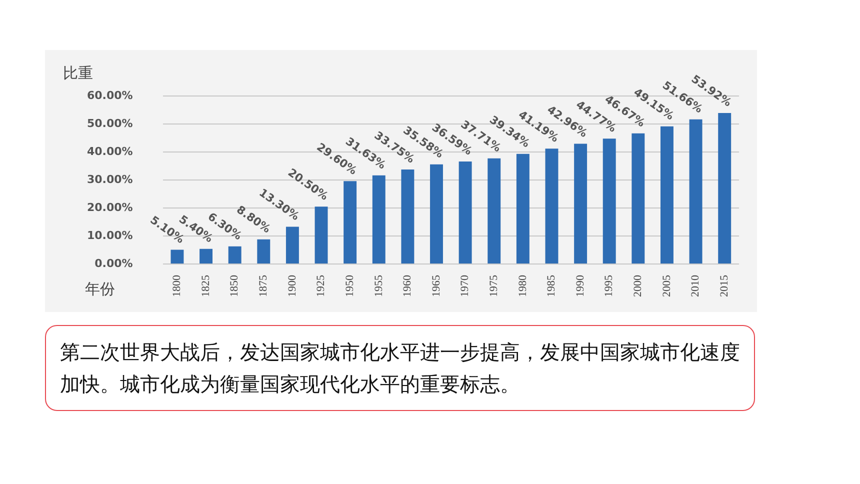 This screenshot has width=860, height=484. I want to click on y-tick-label: 20.00%, so click(109, 207).